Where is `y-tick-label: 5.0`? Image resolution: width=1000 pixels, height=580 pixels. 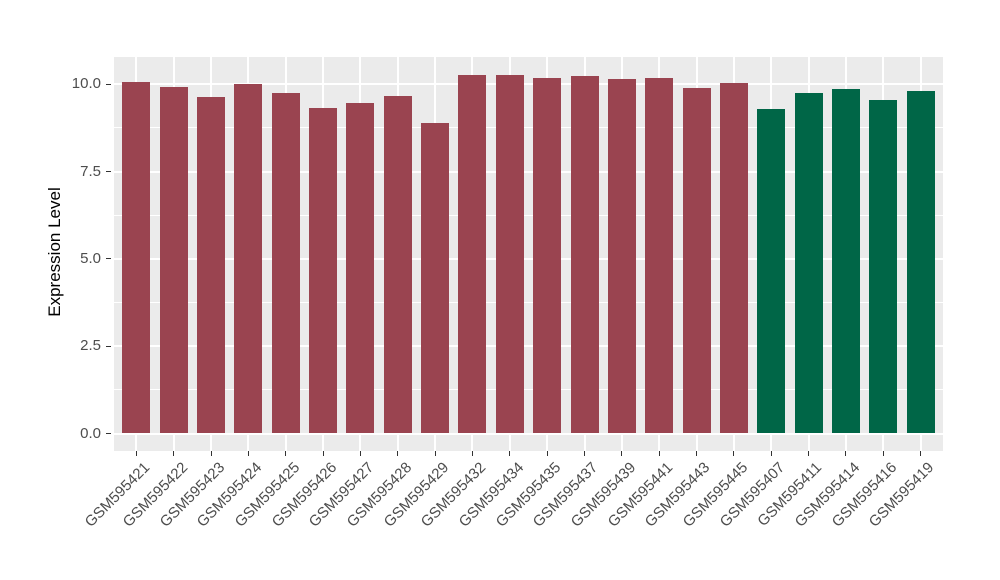 y-tick-label: 5.0 is located at coordinates (90, 258).